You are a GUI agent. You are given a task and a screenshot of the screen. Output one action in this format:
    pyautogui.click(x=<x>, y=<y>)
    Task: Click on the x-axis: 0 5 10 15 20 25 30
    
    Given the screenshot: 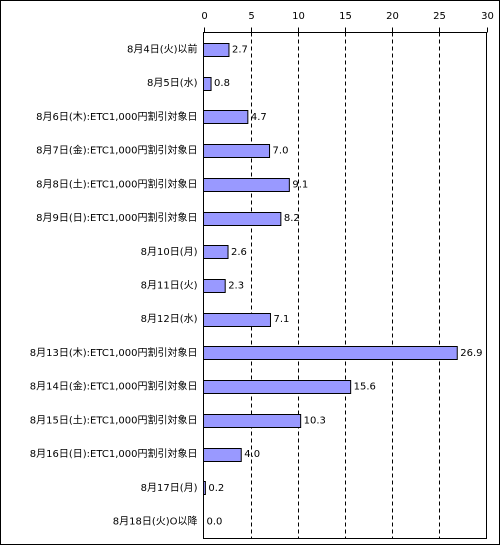 What is the action you would take?
    pyautogui.click(x=347, y=22)
    